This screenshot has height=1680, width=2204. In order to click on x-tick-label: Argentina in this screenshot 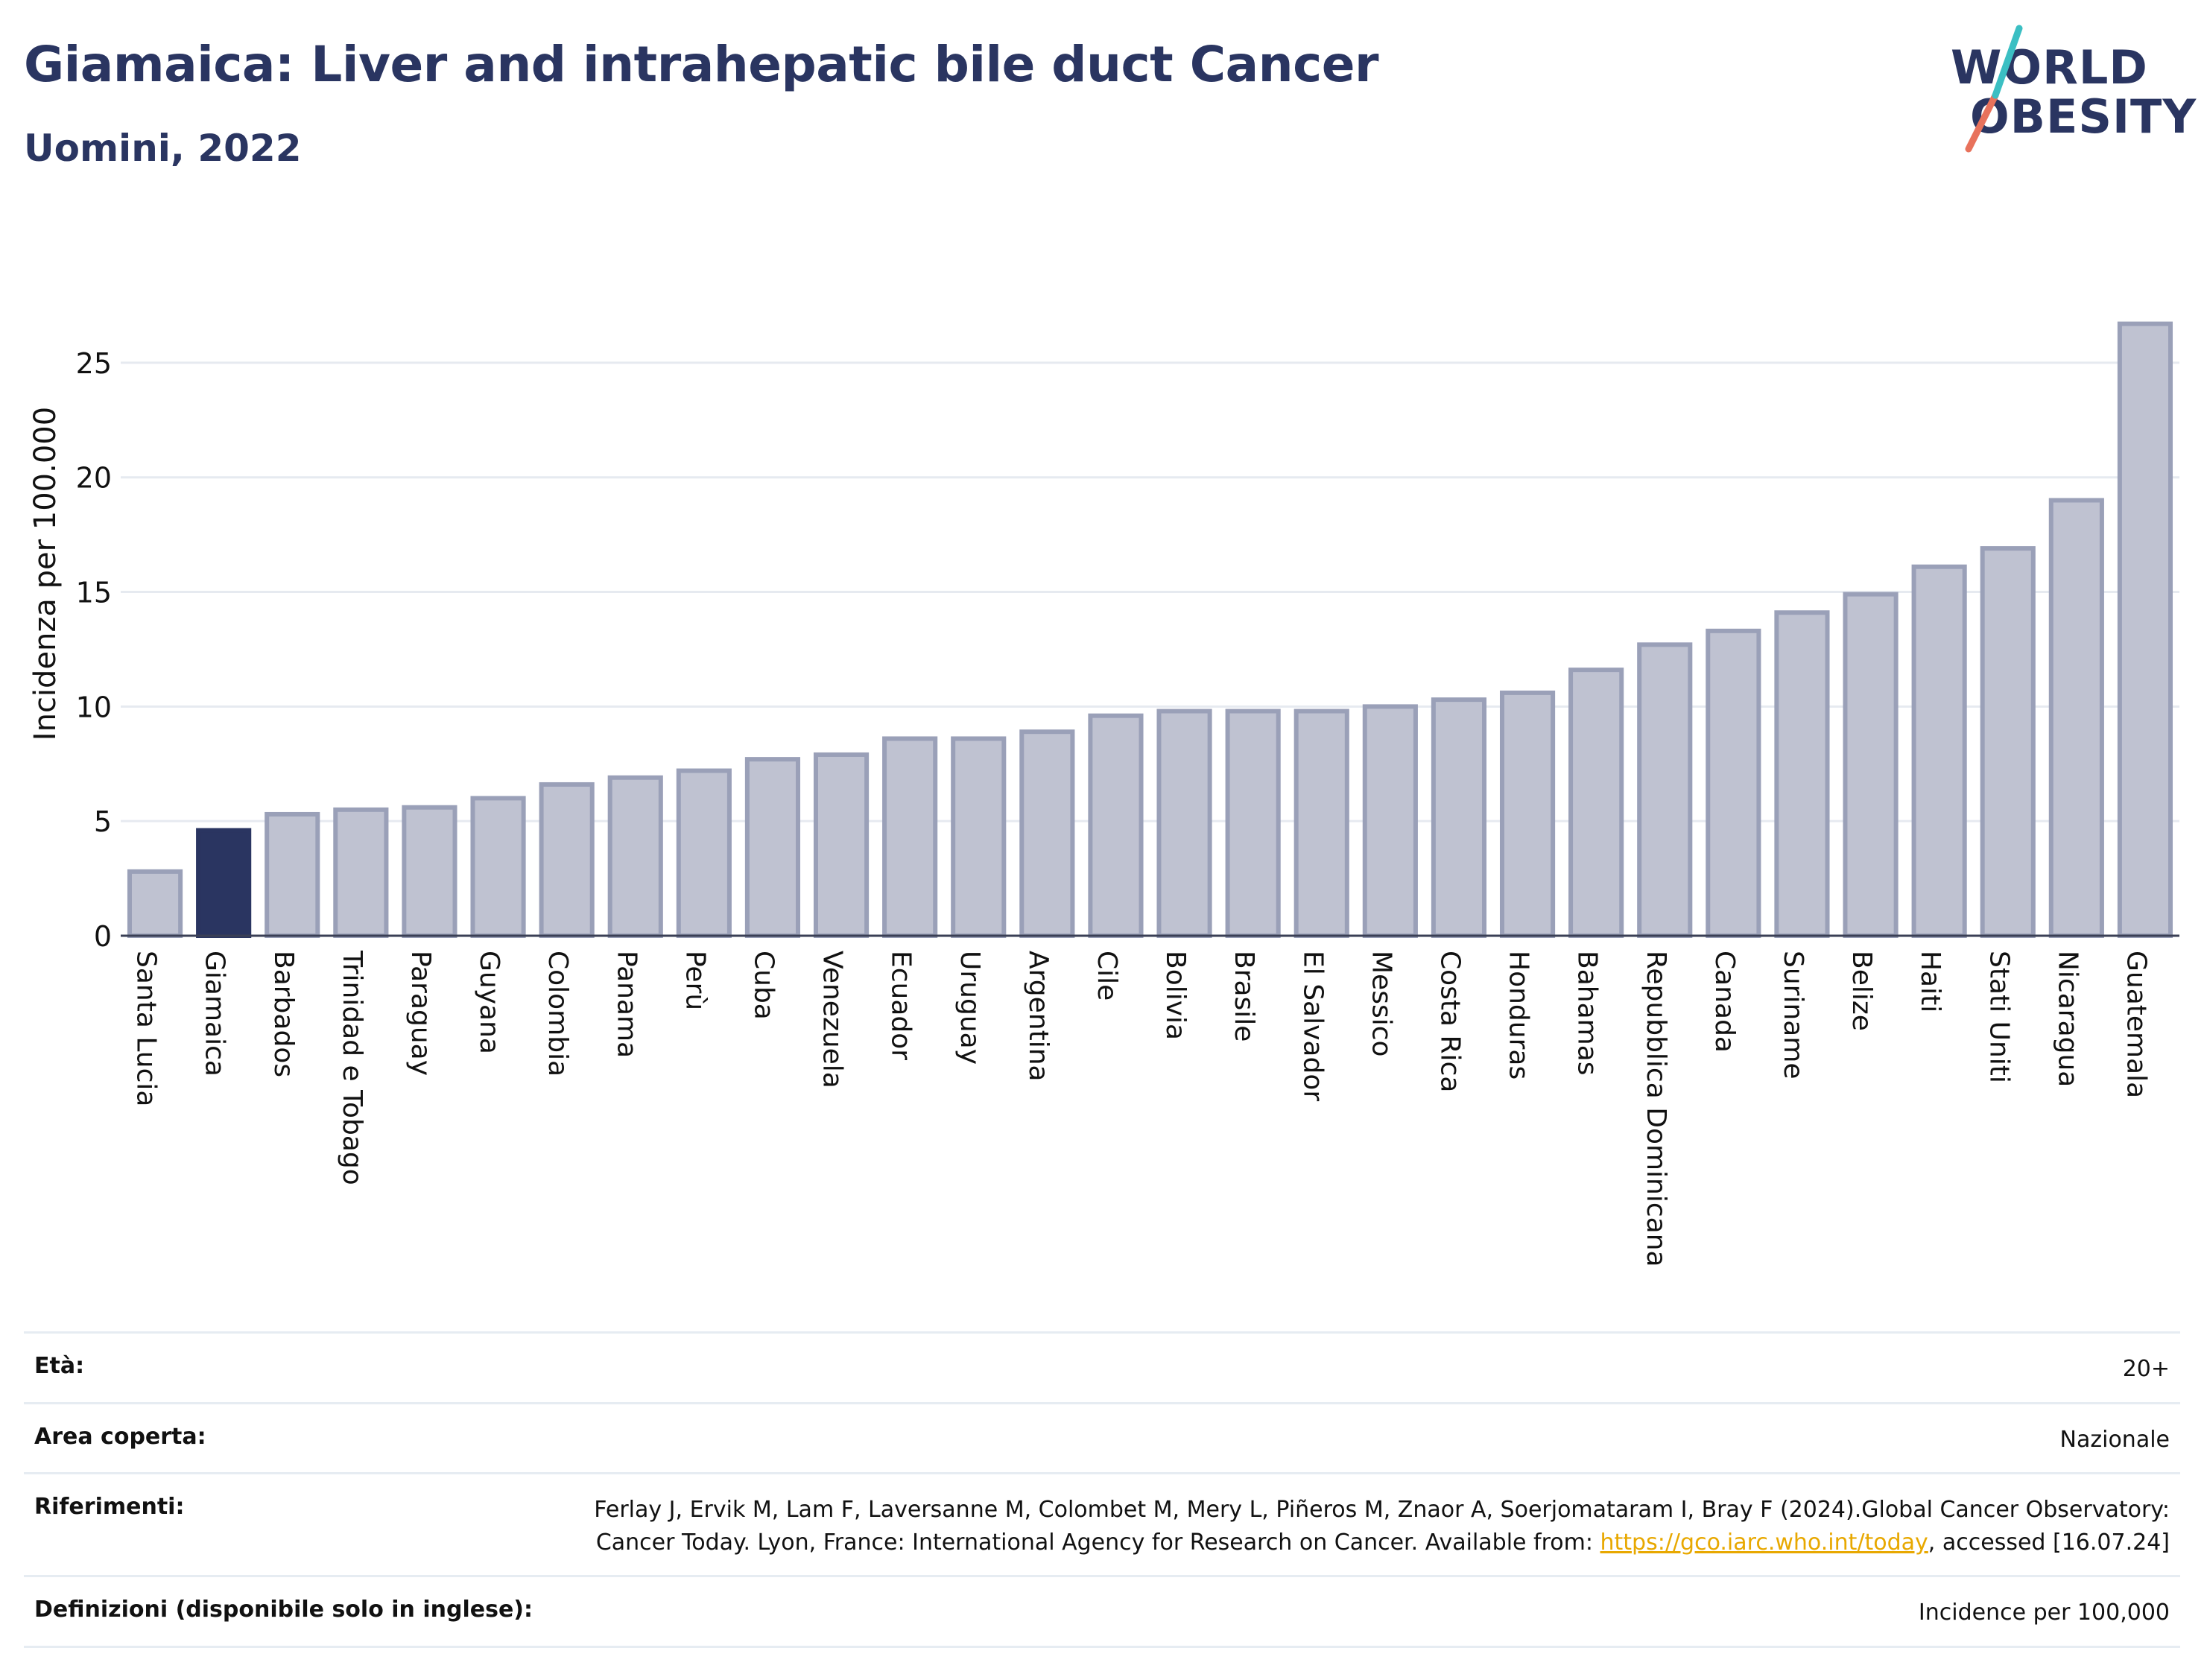, I will do `click(1038, 1016)`.